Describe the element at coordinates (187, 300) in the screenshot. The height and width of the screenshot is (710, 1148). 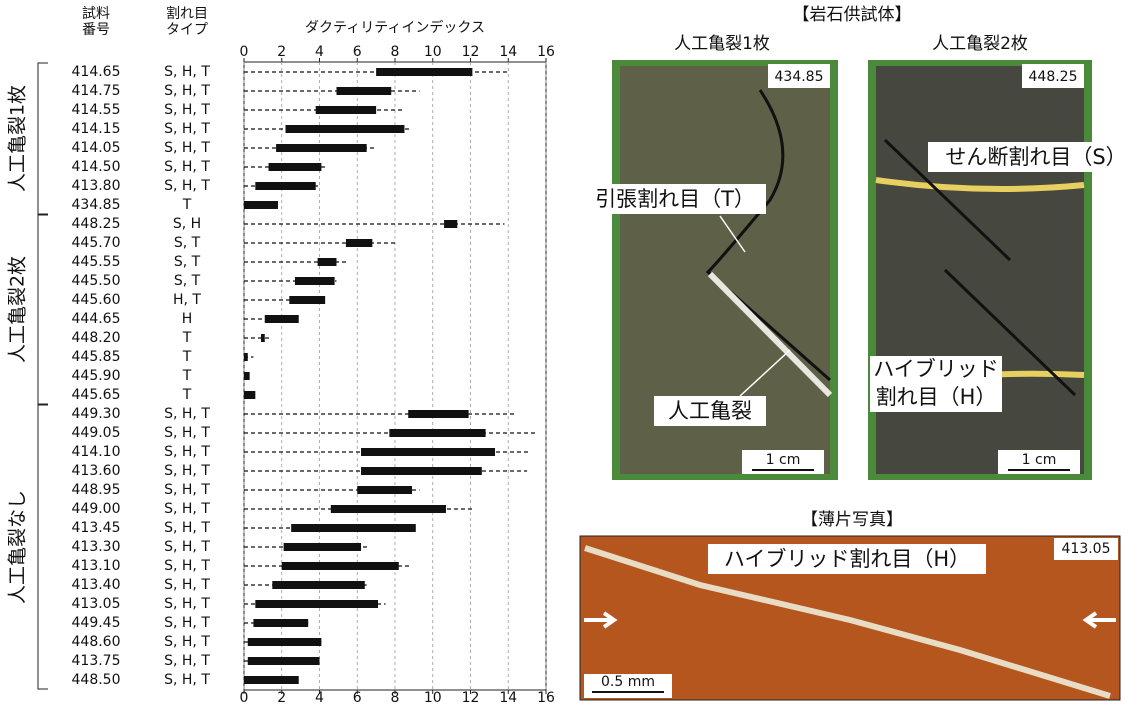
I see `fracture-type: H, T` at that location.